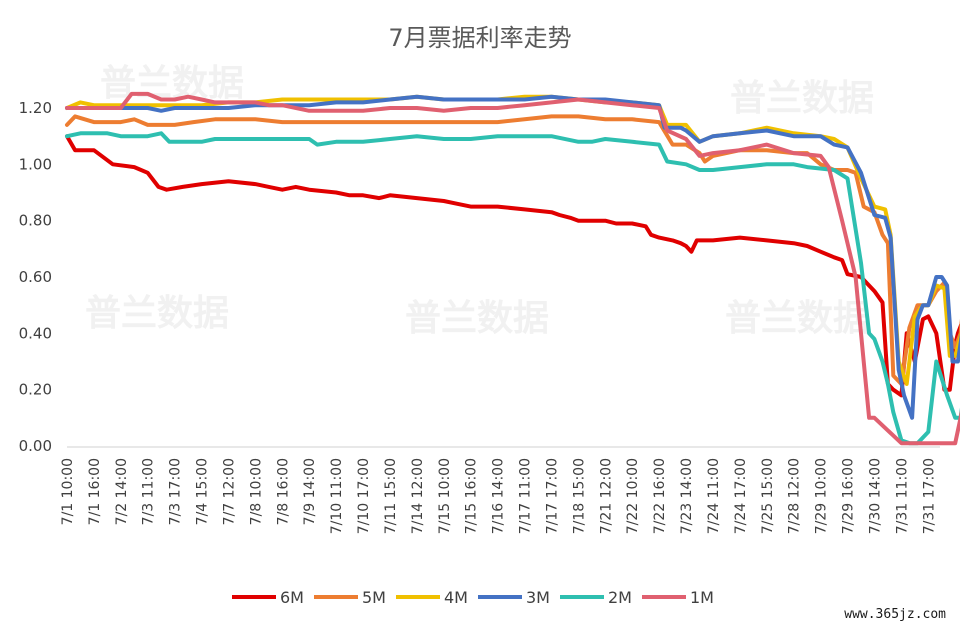 This screenshot has height=629, width=960. Describe the element at coordinates (149, 491) in the screenshot. I see `x-tick-label: 7/3 11:00` at that location.